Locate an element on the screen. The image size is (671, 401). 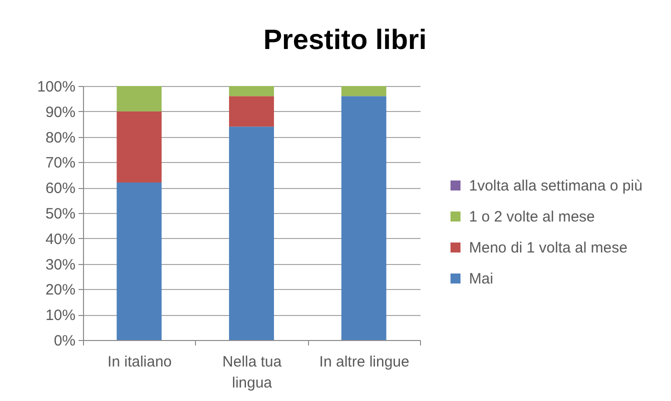
x-tick-label: In altre lingue is located at coordinates (364, 362).